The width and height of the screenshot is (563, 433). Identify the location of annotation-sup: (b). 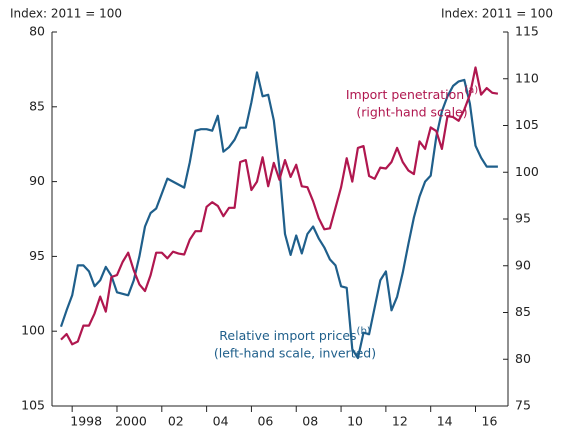
(364, 331).